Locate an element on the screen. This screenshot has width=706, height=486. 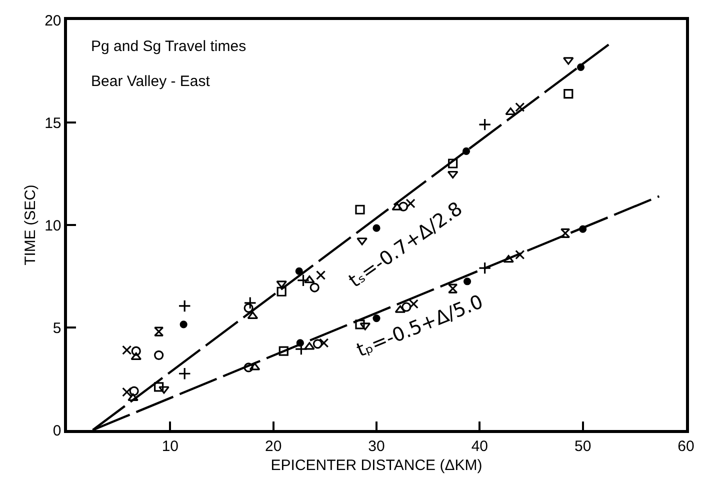
y-tick-label: 10 is located at coordinates (53, 225).